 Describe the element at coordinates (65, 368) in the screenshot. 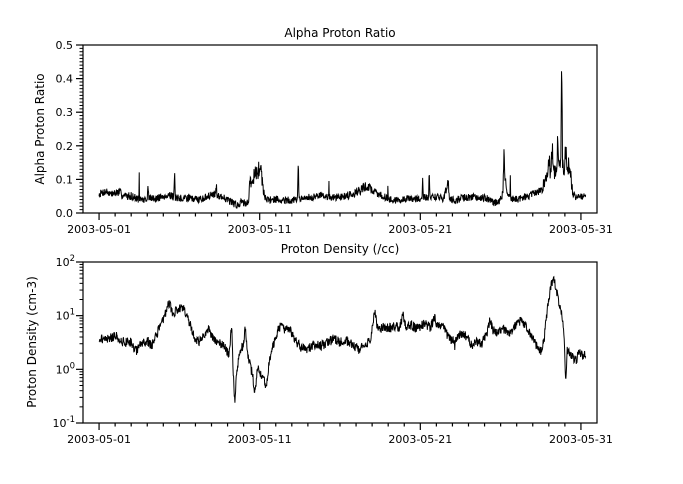

I see `y-tick-label: 10⁰` at that location.